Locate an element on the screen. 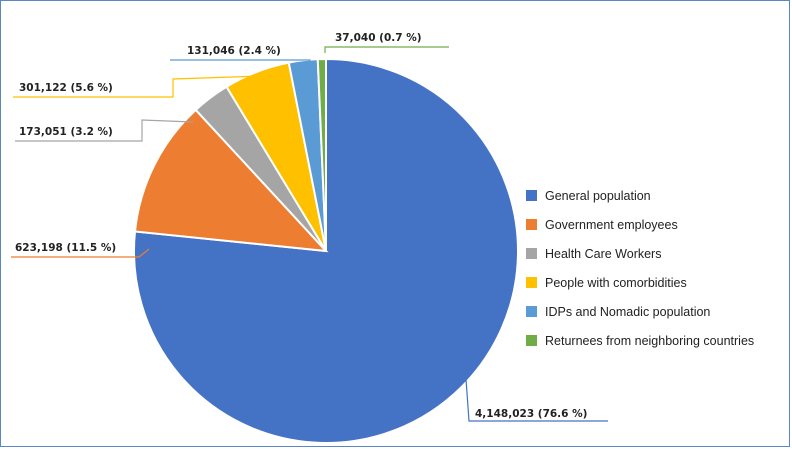 The image size is (792, 449). legend-label-2: Government employees is located at coordinates (611, 224).